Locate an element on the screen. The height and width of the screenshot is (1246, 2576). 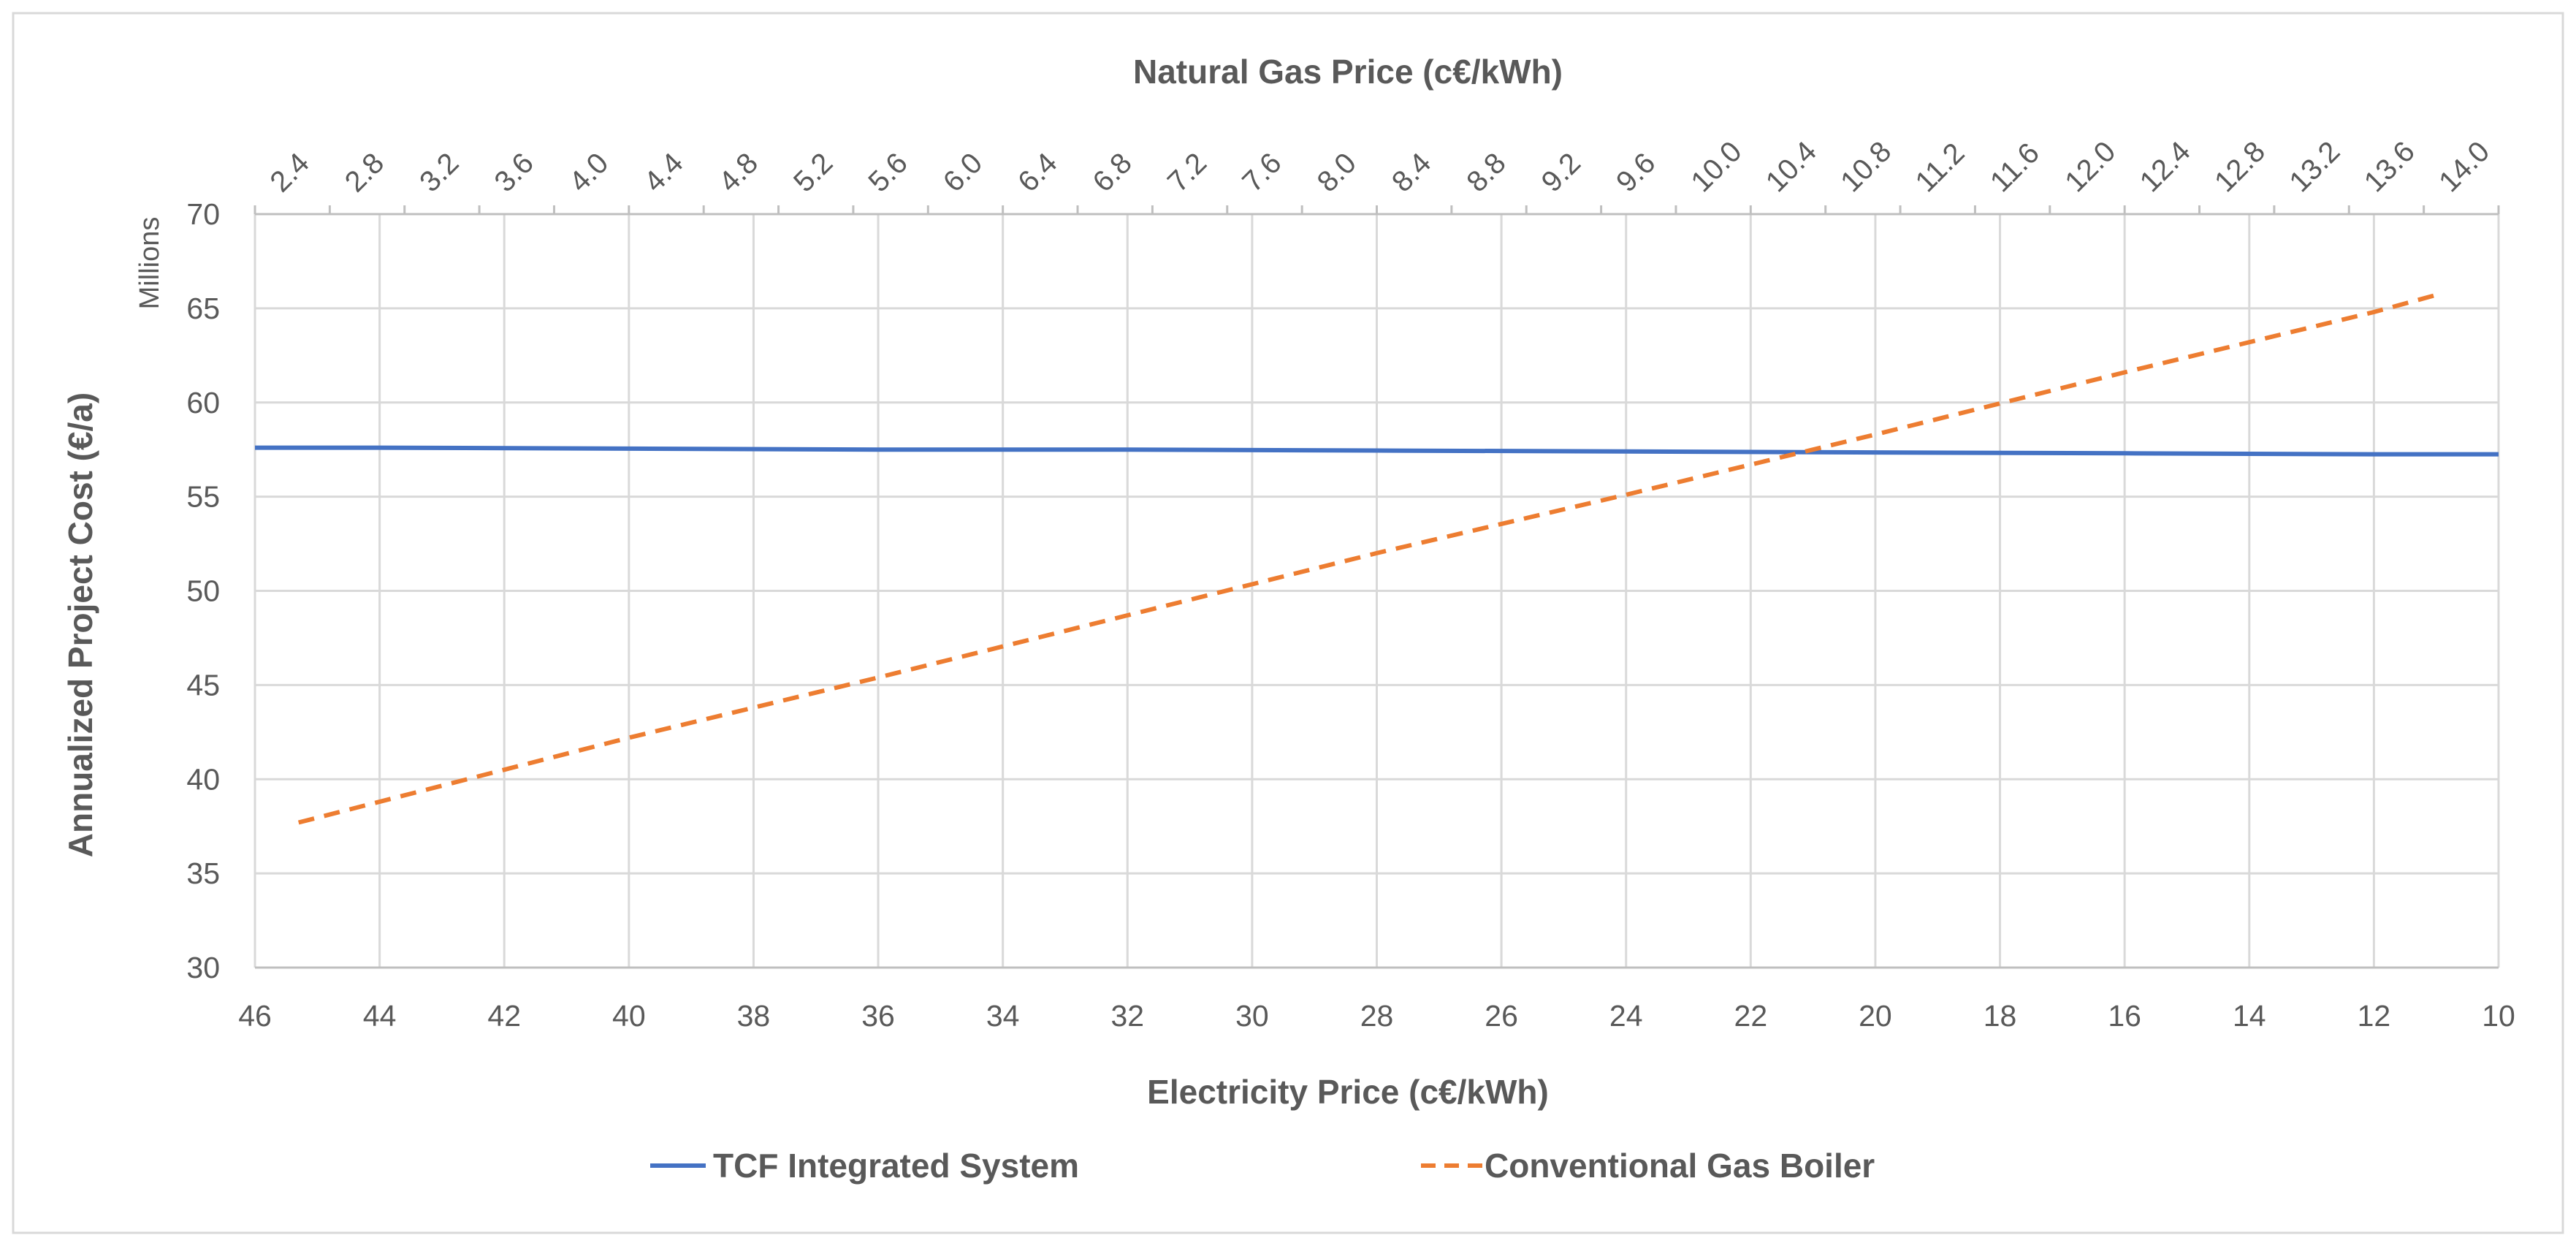
x-tick-label: 28 is located at coordinates (1377, 1016).